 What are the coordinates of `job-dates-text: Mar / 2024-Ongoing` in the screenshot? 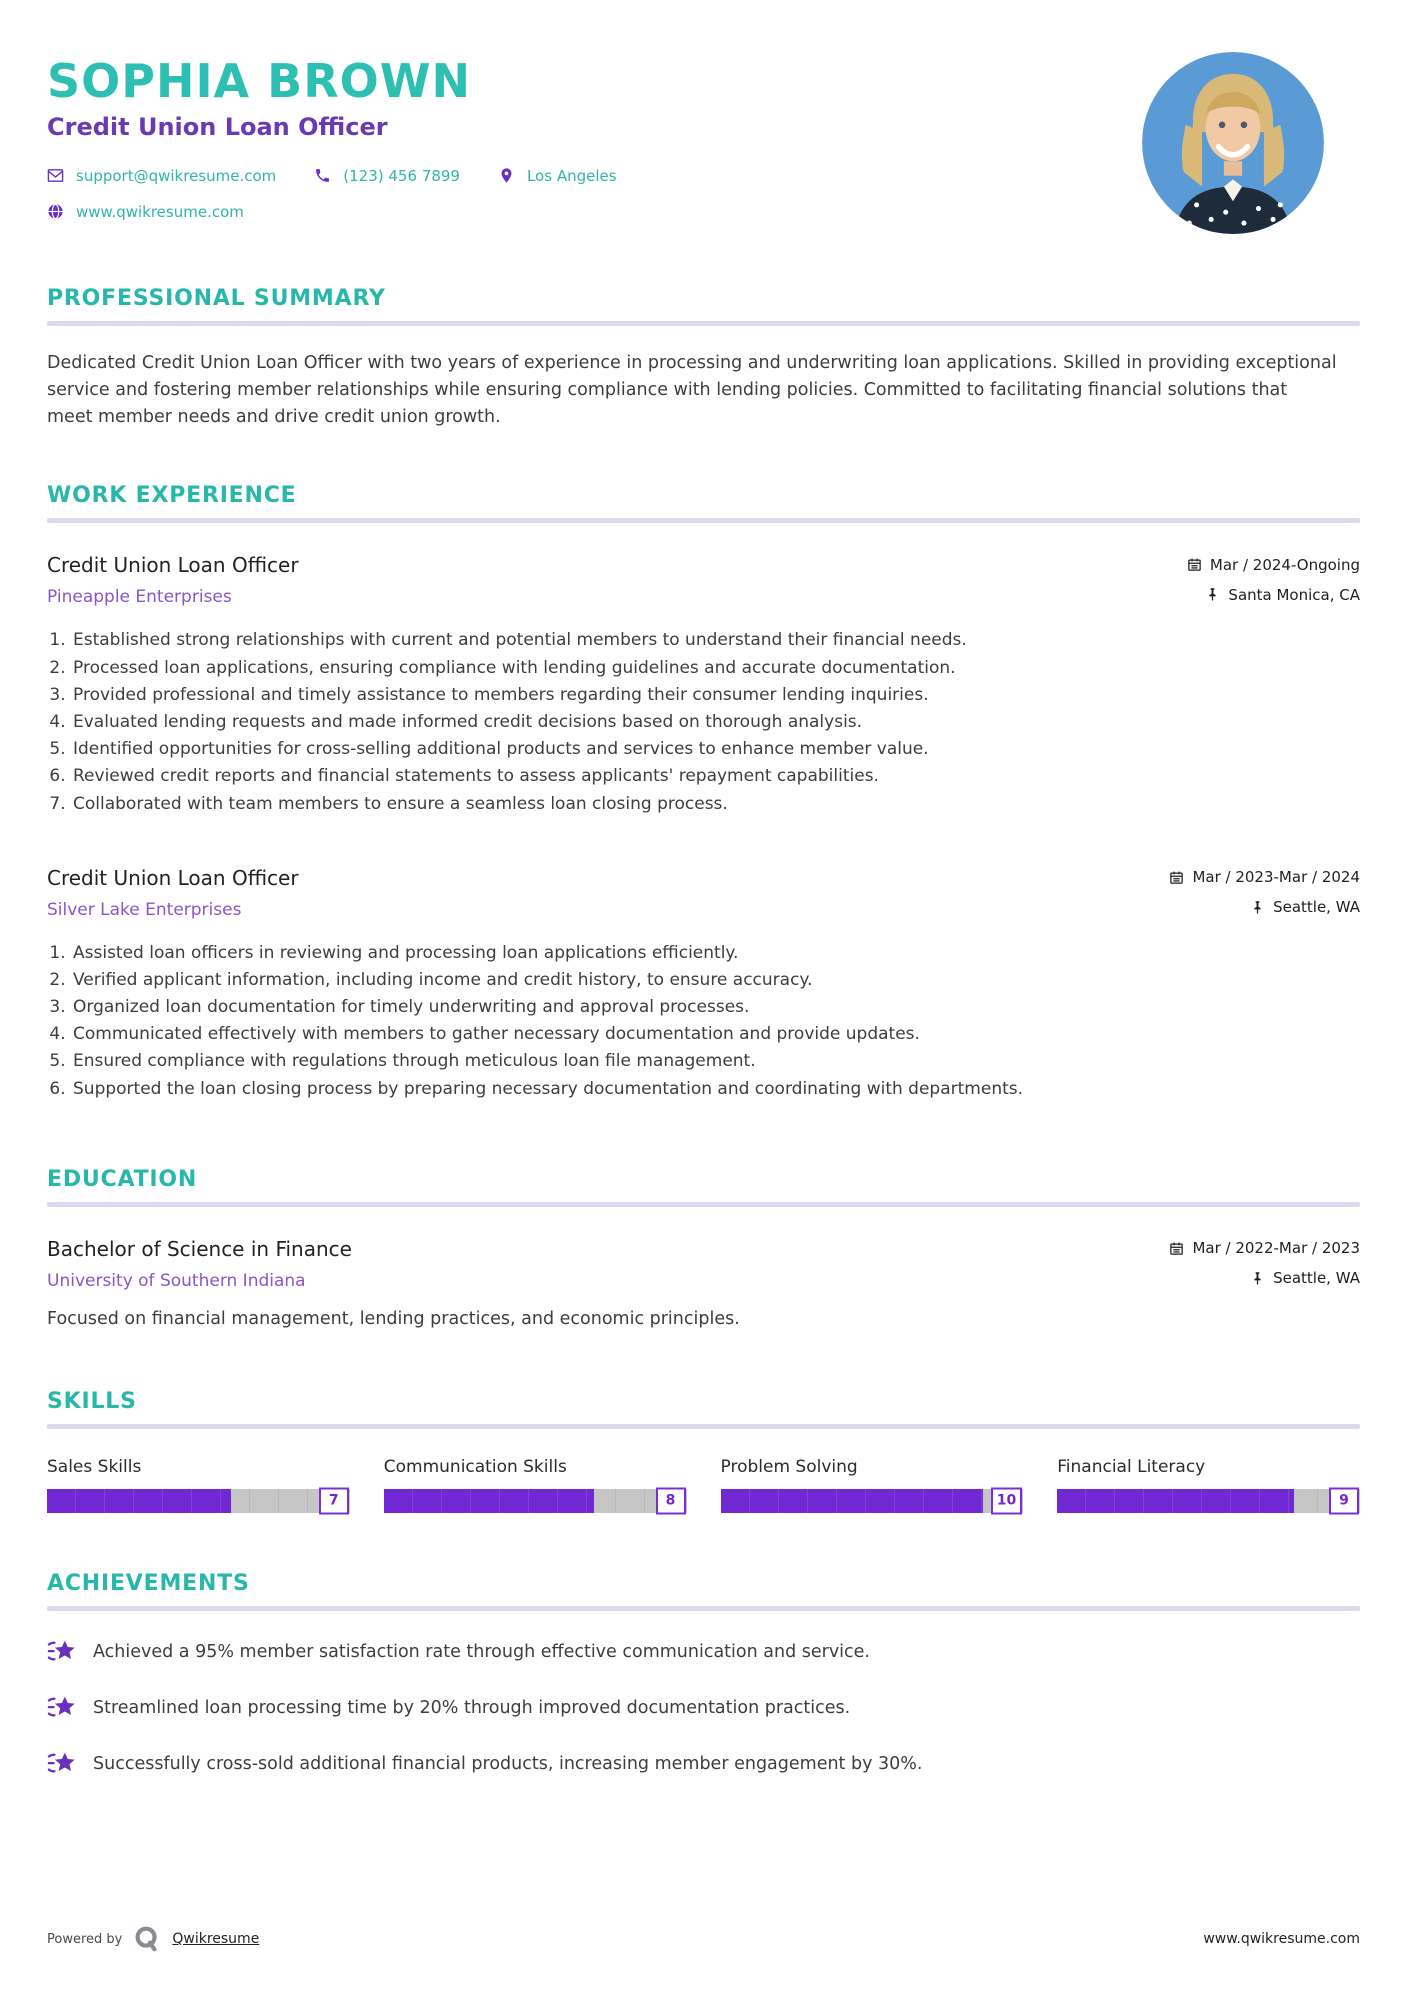 It's located at (1284, 564).